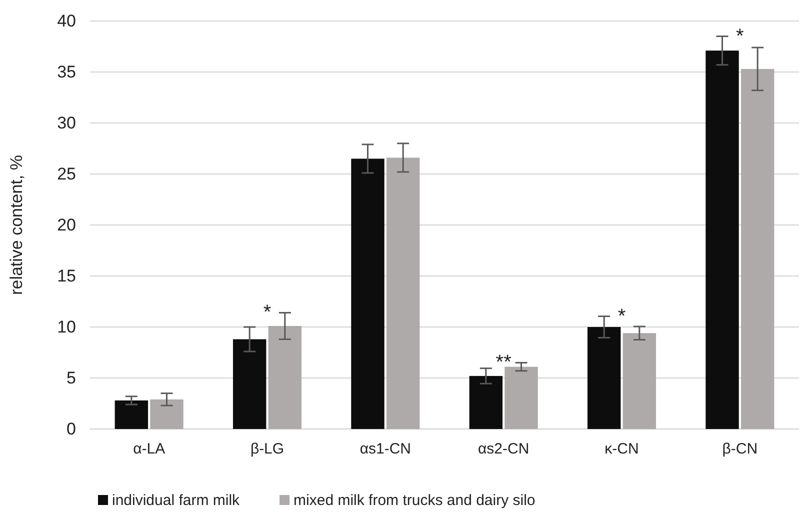  I want to click on y-axis-title: relative content, %, so click(16, 225).